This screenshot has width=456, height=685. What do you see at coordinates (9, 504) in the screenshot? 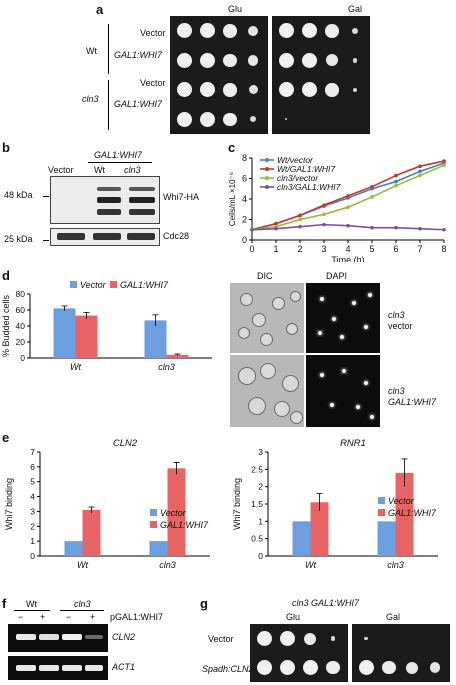
I see `y-axis-label: Whi7 binding` at bounding box center [9, 504].